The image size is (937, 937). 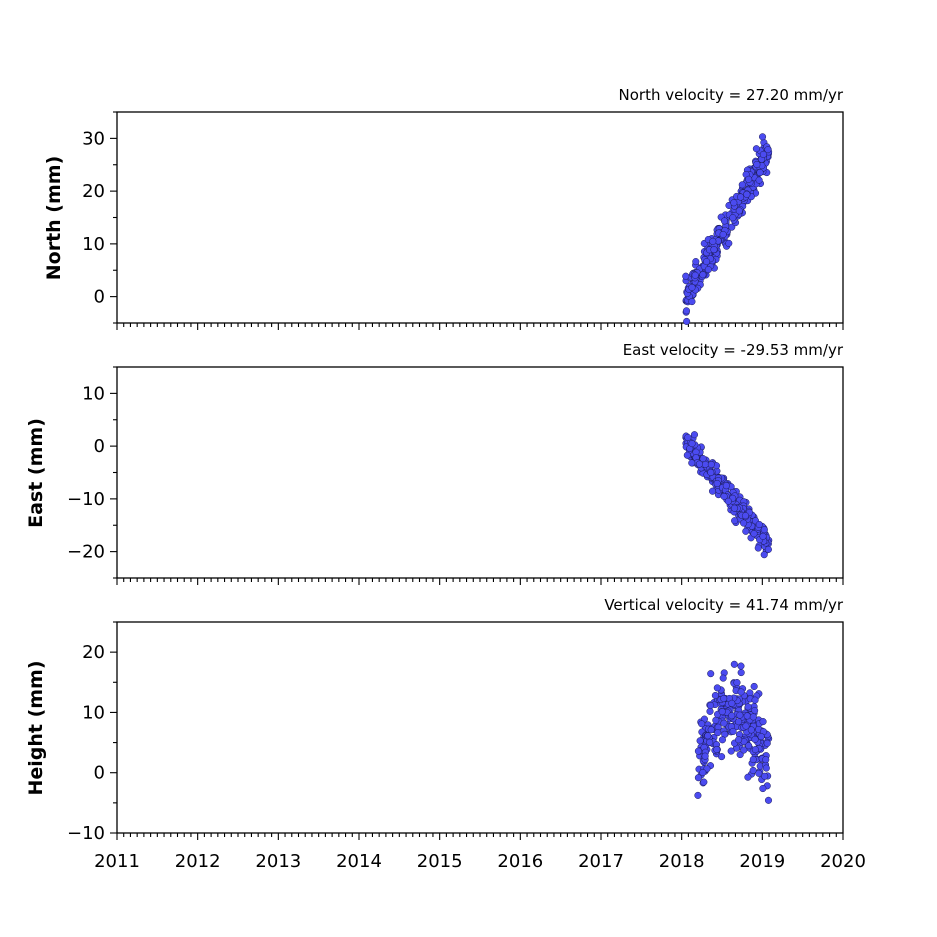 What do you see at coordinates (843, 861) in the screenshot?
I see `xtick-label: 2020` at bounding box center [843, 861].